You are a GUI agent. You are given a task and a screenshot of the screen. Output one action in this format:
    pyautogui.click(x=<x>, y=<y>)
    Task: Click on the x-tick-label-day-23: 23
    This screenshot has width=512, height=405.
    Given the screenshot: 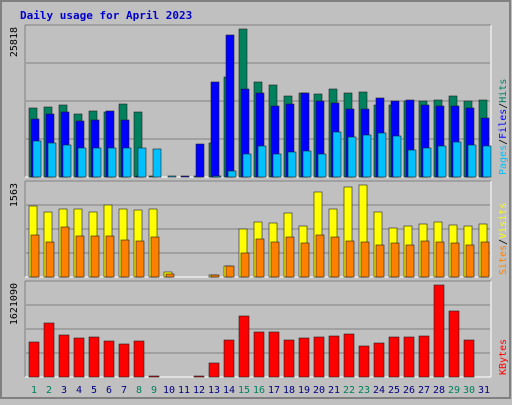 What is the action you would take?
    pyautogui.click(x=364, y=390)
    